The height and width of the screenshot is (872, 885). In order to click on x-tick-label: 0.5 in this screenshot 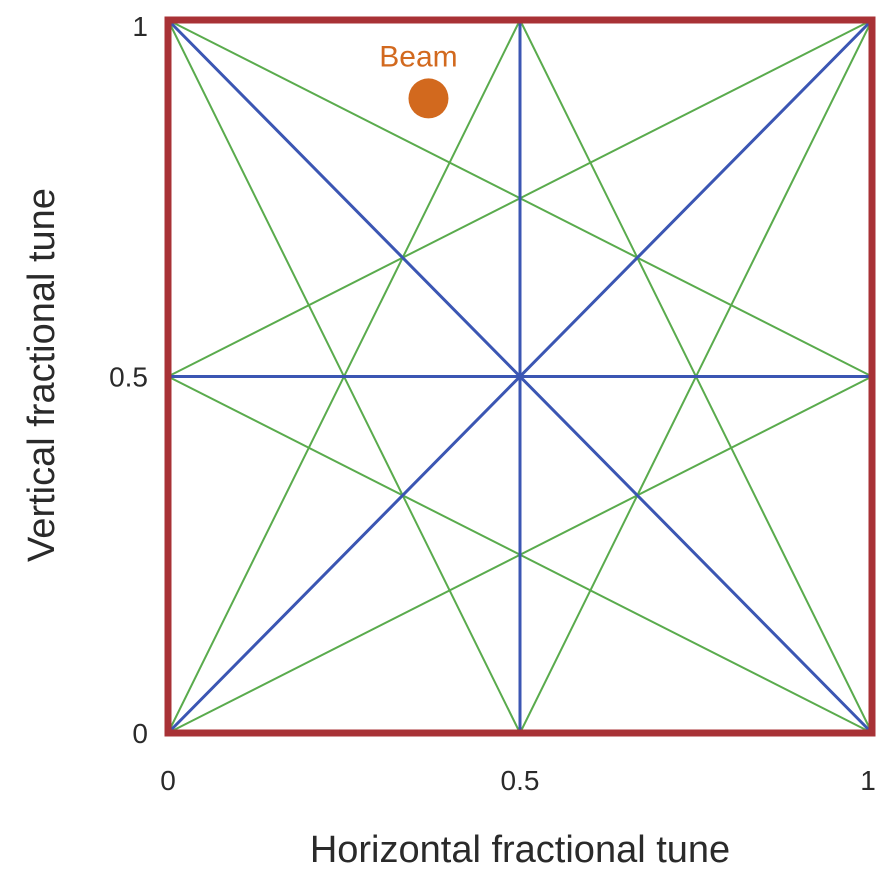, I will do `click(520, 780)`.